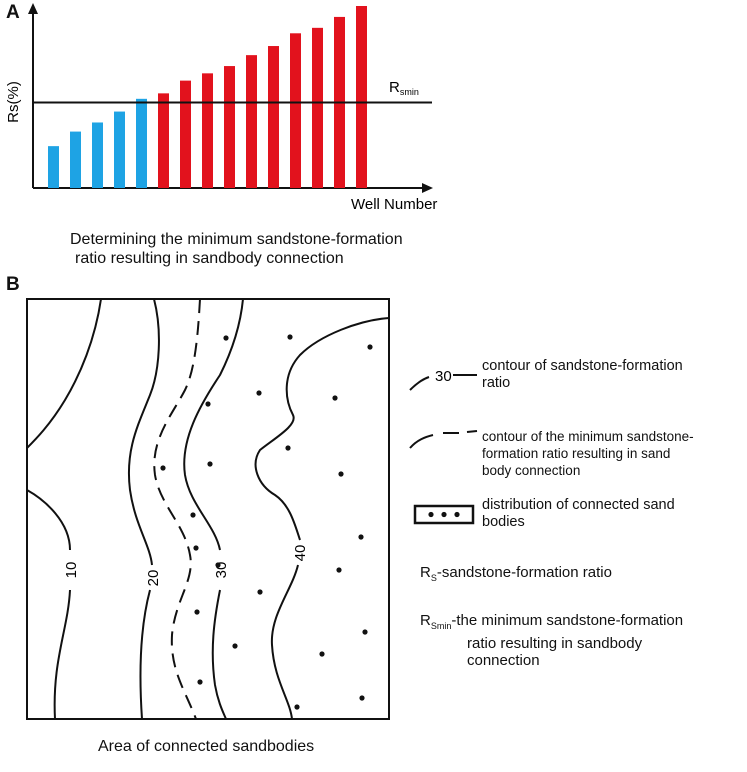 This screenshot has height=772, width=747. I want to click on legend-symbols: 30, so click(443, 446).